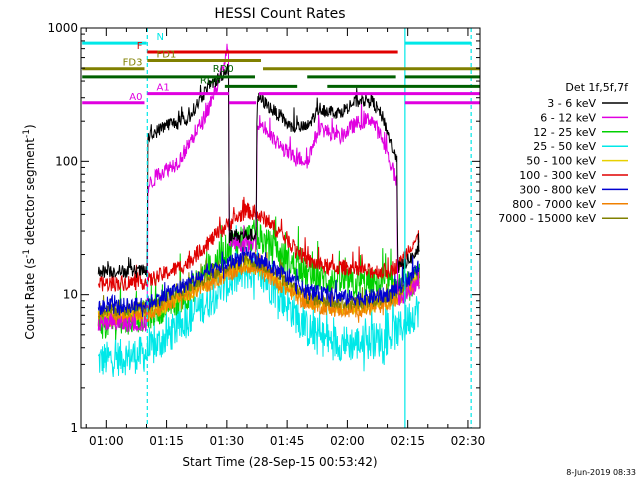 Image resolution: width=640 pixels, height=480 pixels. What do you see at coordinates (27, 253) in the screenshot?
I see `y-axis-label-sup1: -1` at bounding box center [27, 253].